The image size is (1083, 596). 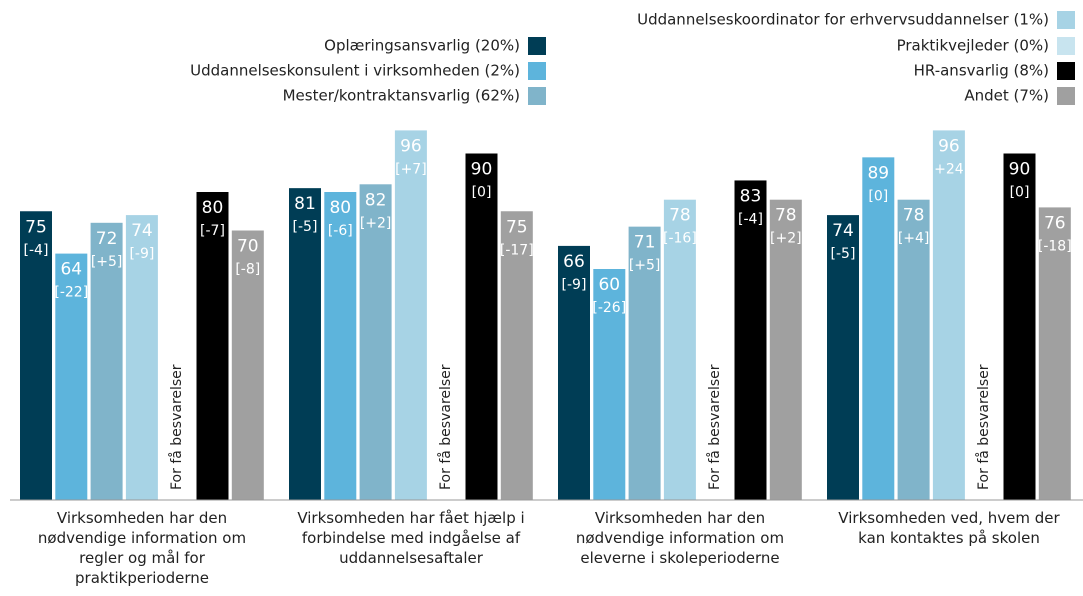 I want to click on change-label: [+4], so click(x=914, y=239).